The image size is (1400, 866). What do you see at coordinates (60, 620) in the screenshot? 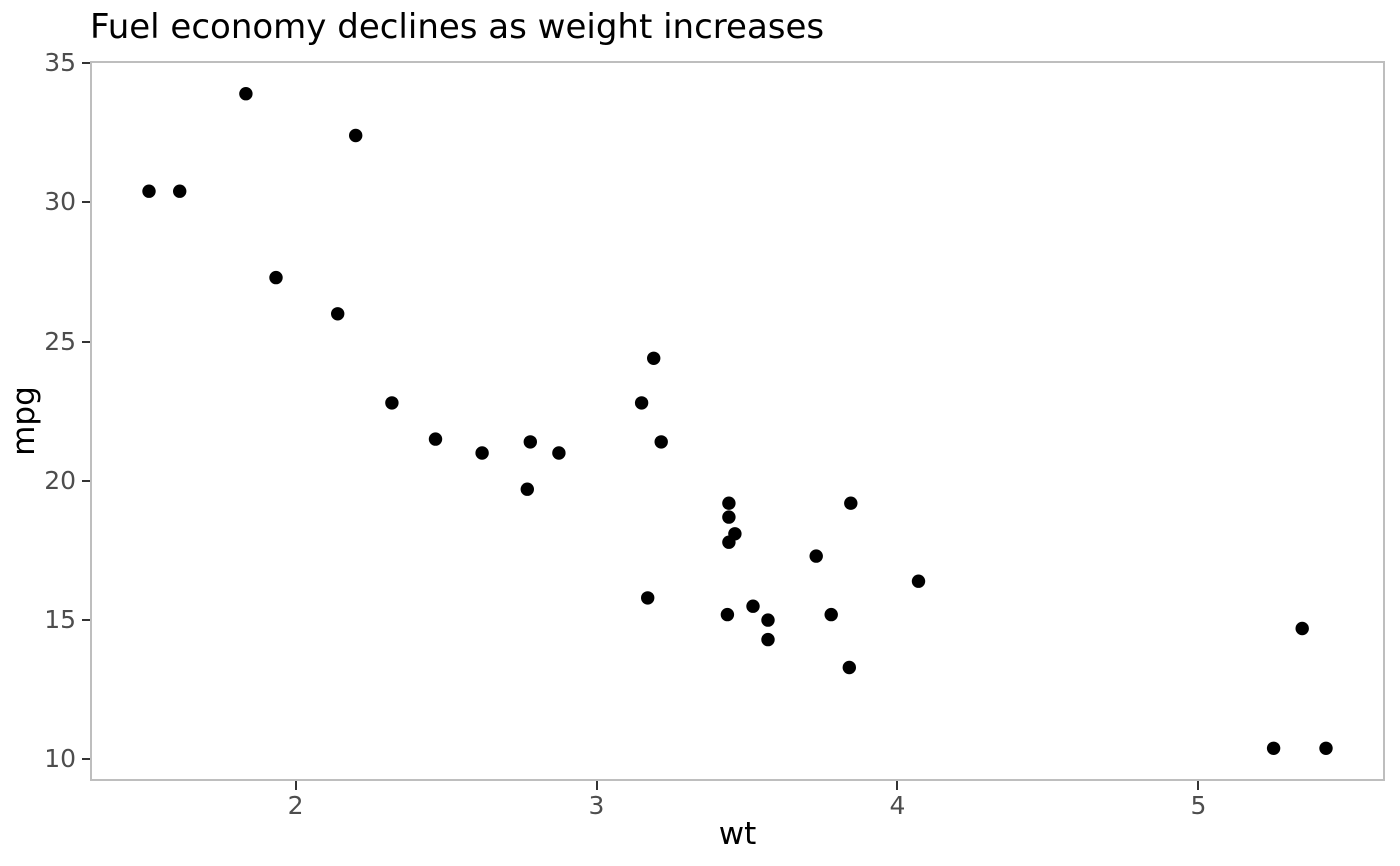
I see `y-axis-tick-label: 15` at bounding box center [60, 620].